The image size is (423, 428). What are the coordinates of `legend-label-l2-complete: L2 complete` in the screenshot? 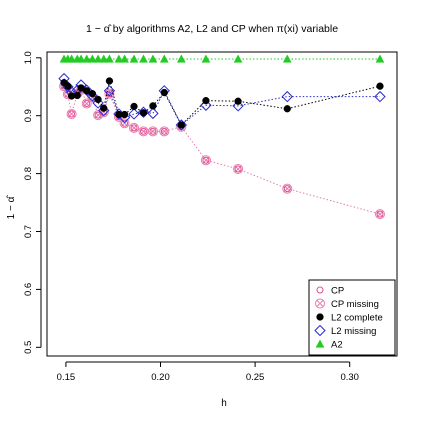 It's located at (357, 318).